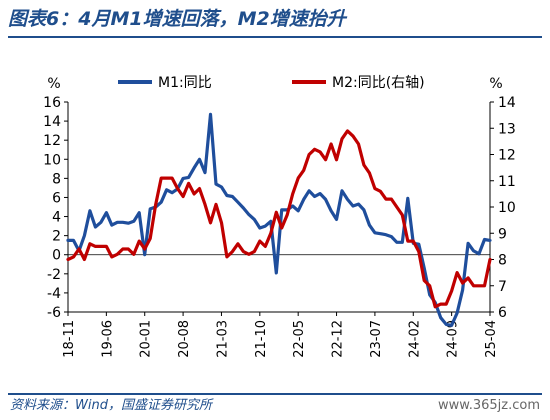  Describe the element at coordinates (491, 339) in the screenshot. I see `x-tick-label: 25-04` at that location.